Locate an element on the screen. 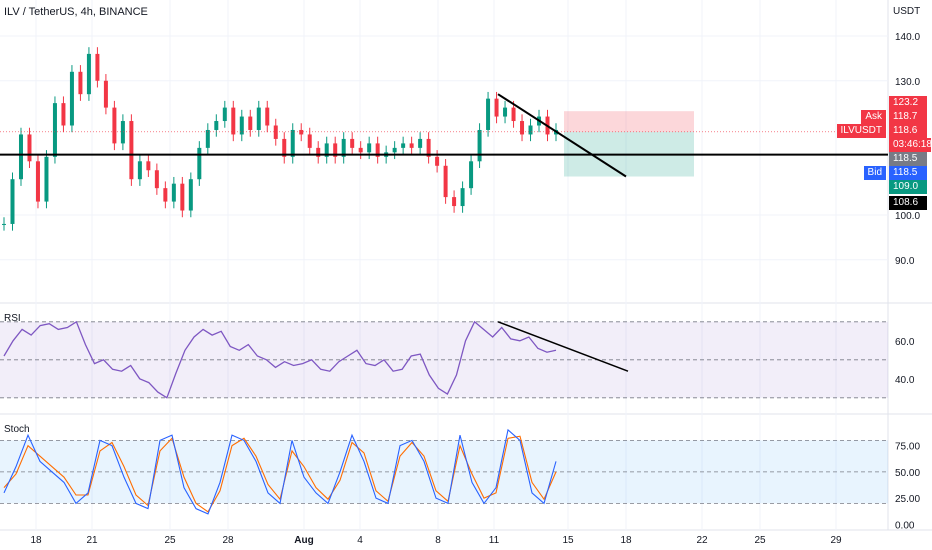  marker-value: 118.7 is located at coordinates (908, 117).